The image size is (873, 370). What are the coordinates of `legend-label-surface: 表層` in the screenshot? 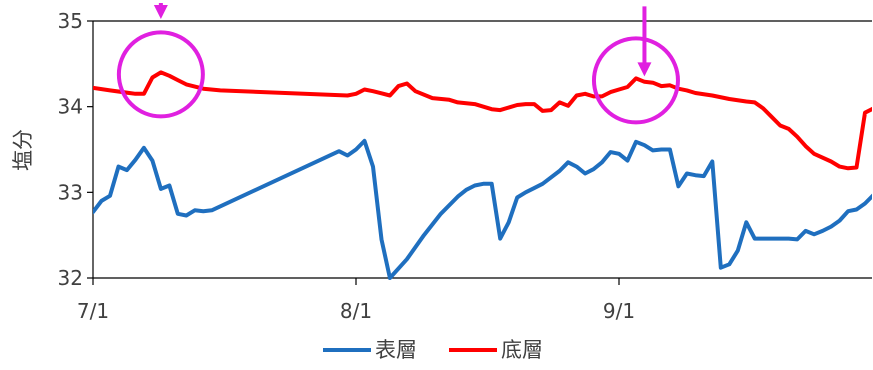 It's located at (396, 350).